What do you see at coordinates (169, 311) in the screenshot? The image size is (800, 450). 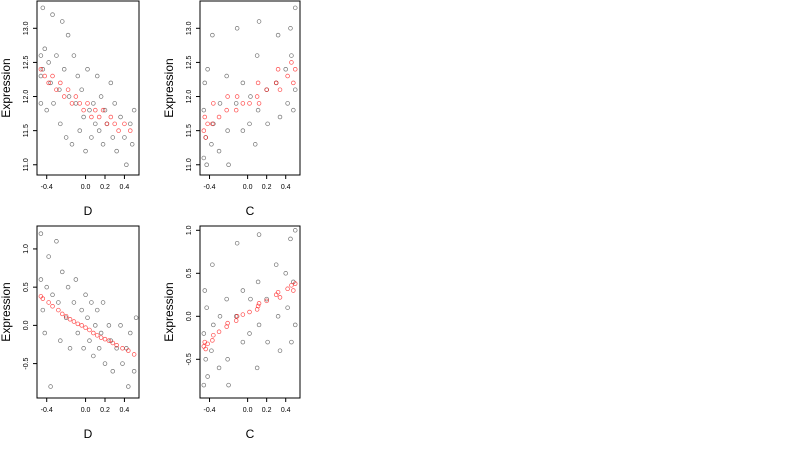 I see `y-axis-label: Expression` at bounding box center [169, 311].